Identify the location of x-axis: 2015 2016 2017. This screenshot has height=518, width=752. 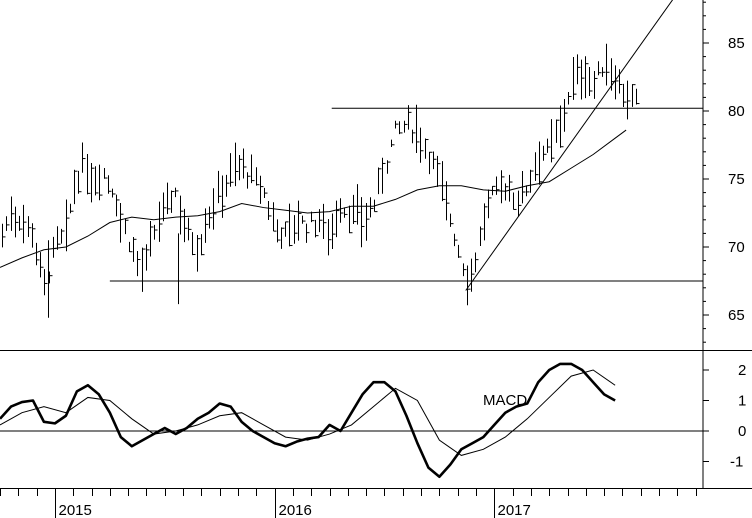
(376, 503).